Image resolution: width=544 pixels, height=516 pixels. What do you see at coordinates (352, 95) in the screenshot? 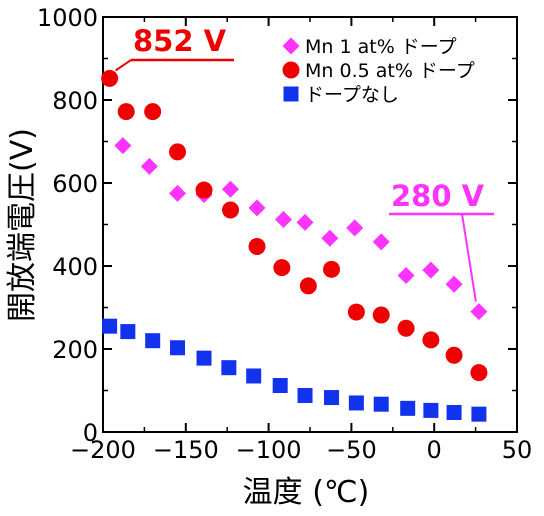
I see `legend-label: ドープなし` at bounding box center [352, 95].